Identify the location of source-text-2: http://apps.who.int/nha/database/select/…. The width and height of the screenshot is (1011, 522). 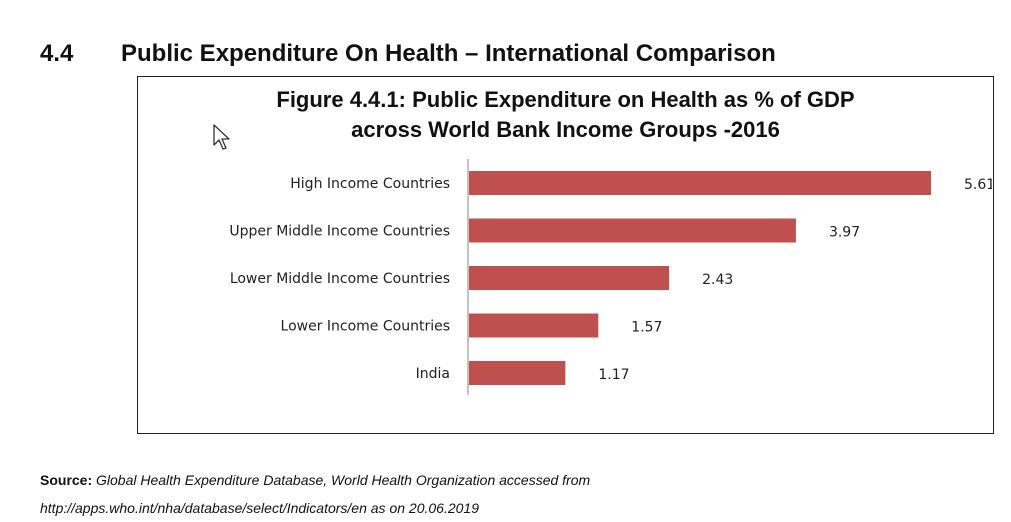
(259, 508).